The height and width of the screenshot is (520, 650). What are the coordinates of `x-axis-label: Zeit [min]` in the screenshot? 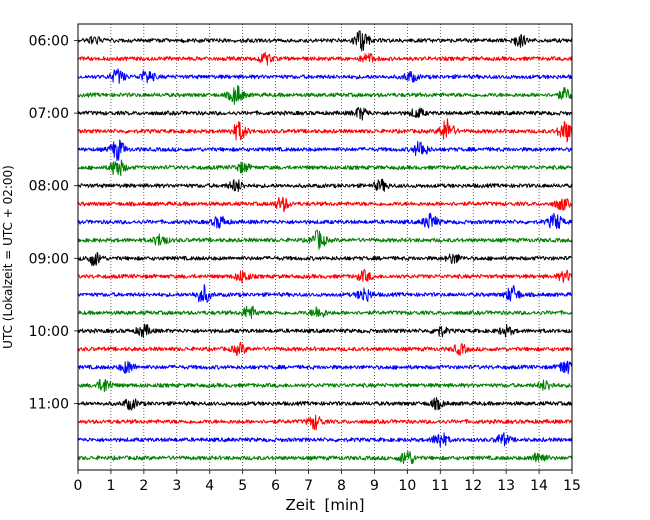 It's located at (324, 505).